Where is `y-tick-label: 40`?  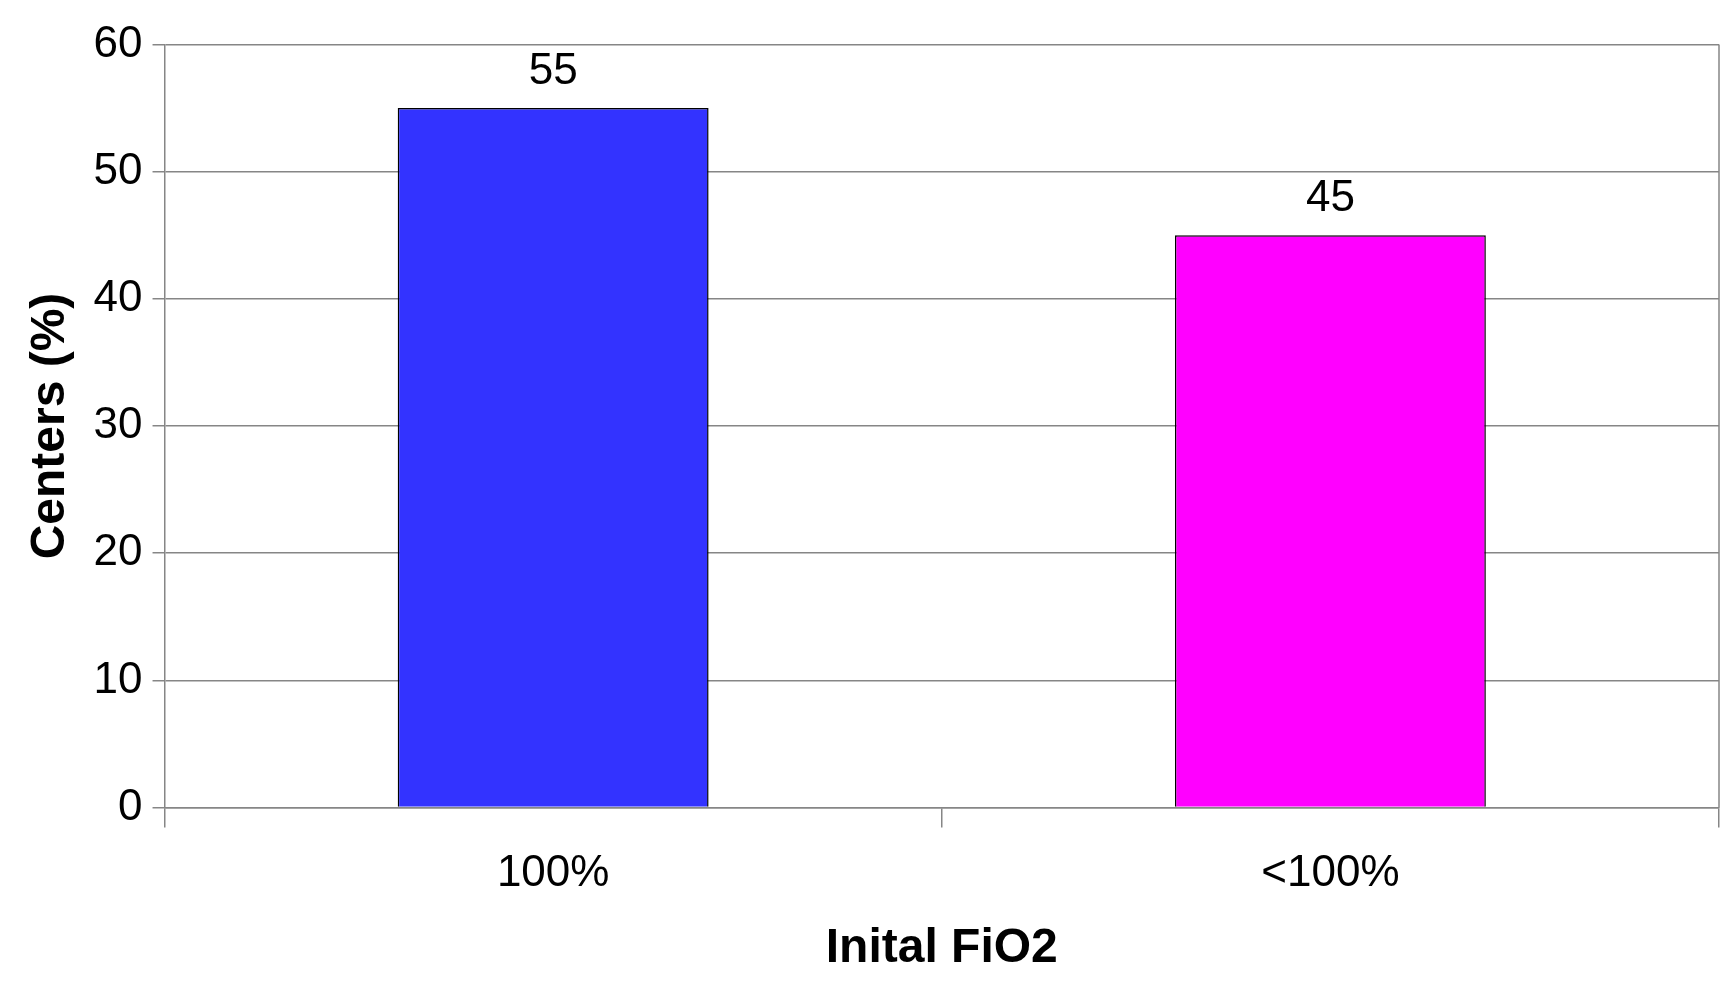 y-tick-label: 40 is located at coordinates (118, 295).